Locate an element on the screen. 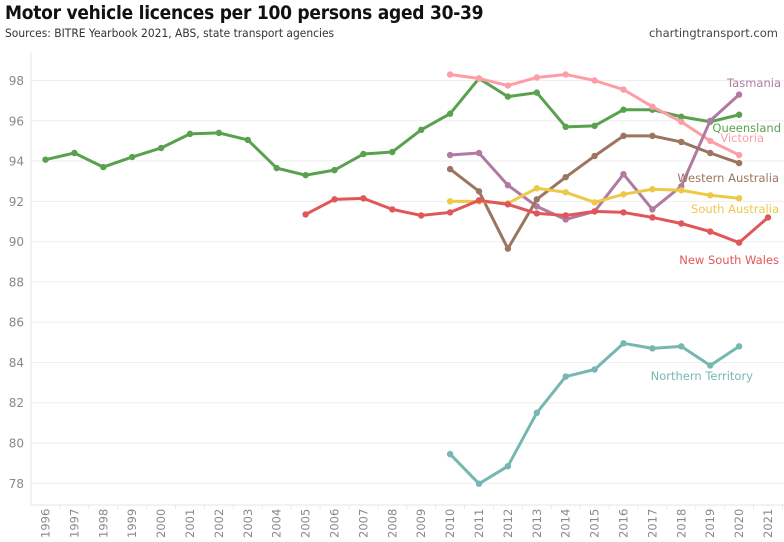 This screenshot has width=784, height=542. y-tick-label: 86 is located at coordinates (16, 323).